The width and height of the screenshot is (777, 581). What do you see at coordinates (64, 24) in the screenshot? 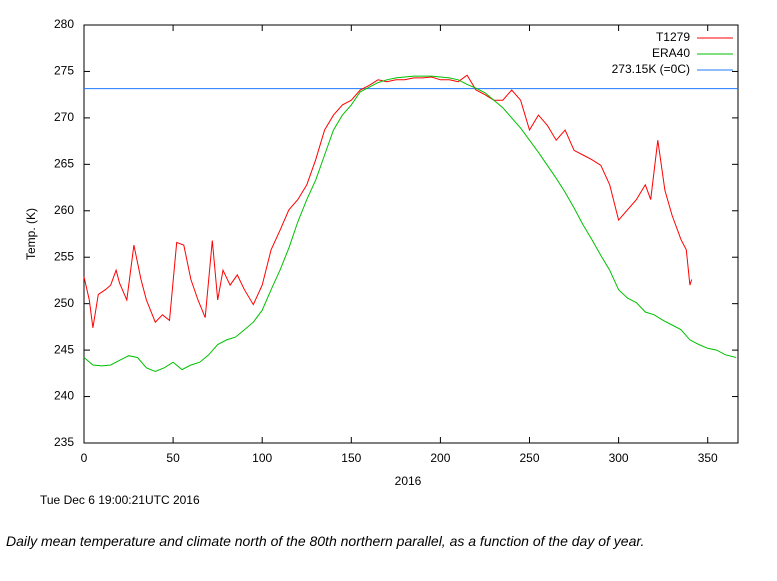
I see `y-tick-label: 280` at bounding box center [64, 24].